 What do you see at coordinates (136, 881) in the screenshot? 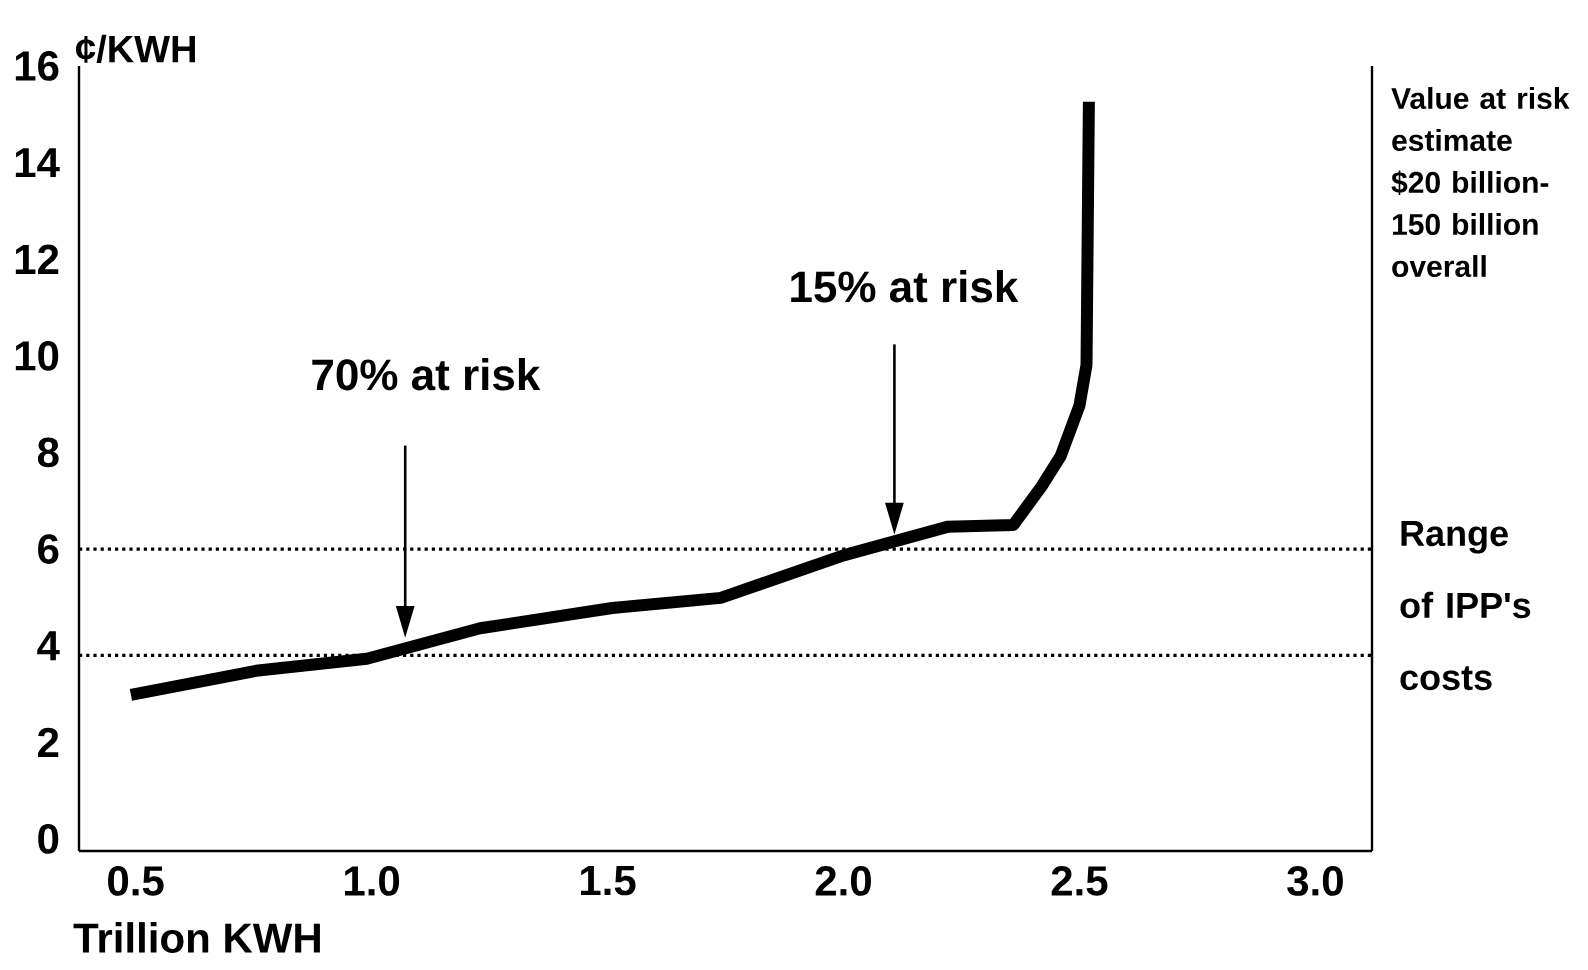
I see `x-tick-label: 0.5` at bounding box center [136, 881].